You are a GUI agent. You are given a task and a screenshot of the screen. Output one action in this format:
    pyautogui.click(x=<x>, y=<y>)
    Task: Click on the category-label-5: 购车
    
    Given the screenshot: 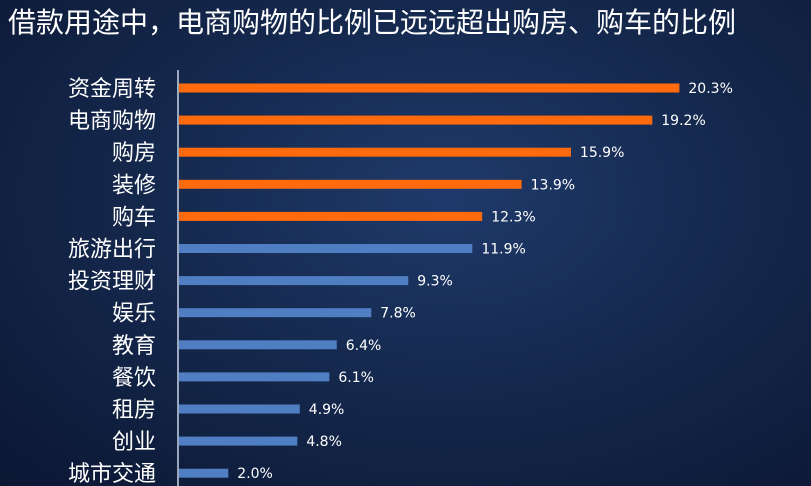 What is the action you would take?
    pyautogui.click(x=134, y=217)
    